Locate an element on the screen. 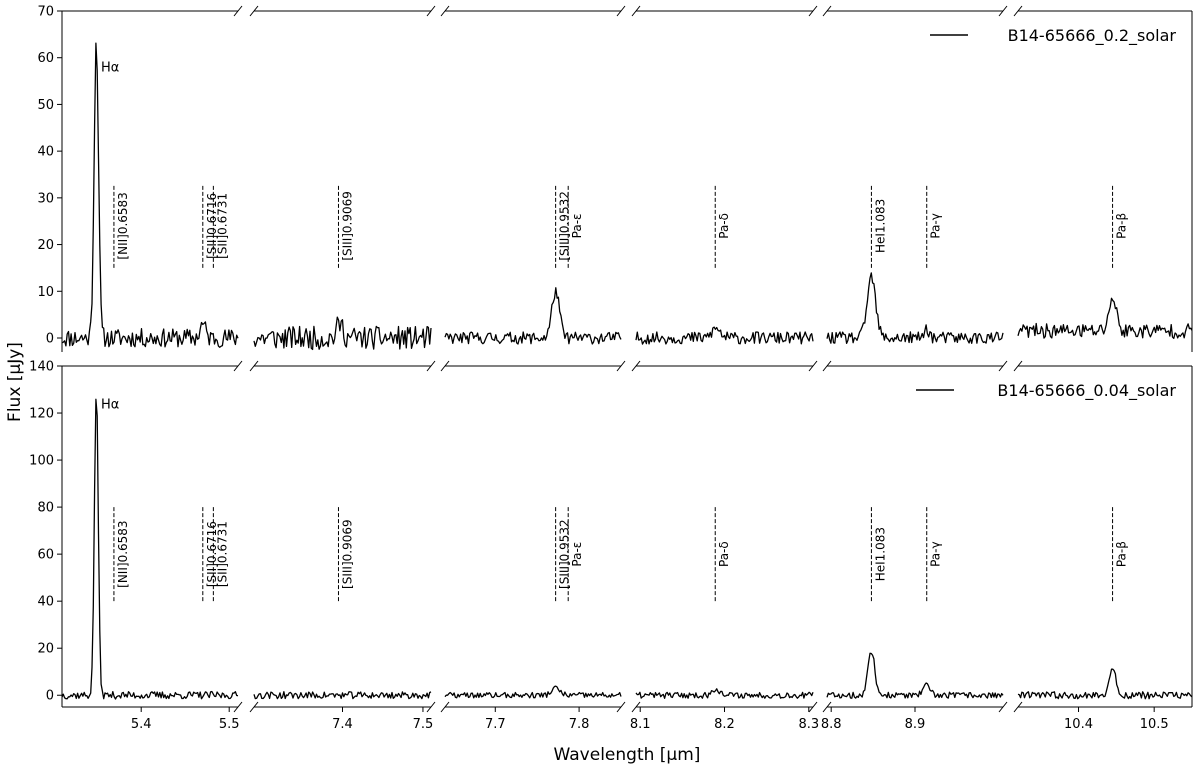 Image resolution: width=1200 pixels, height=770 pixels. y-tick-label: 80 is located at coordinates (45, 508).